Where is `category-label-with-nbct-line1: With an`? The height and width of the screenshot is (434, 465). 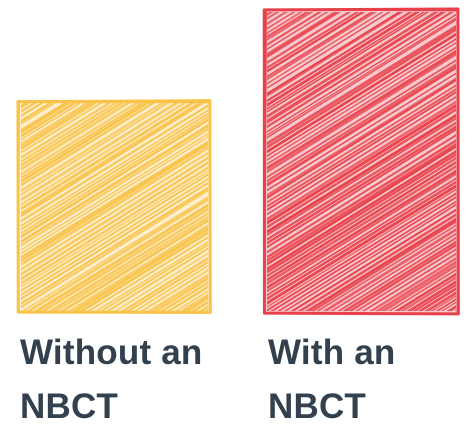
category-label-with-nbct-line1: With an is located at coordinates (363, 353).